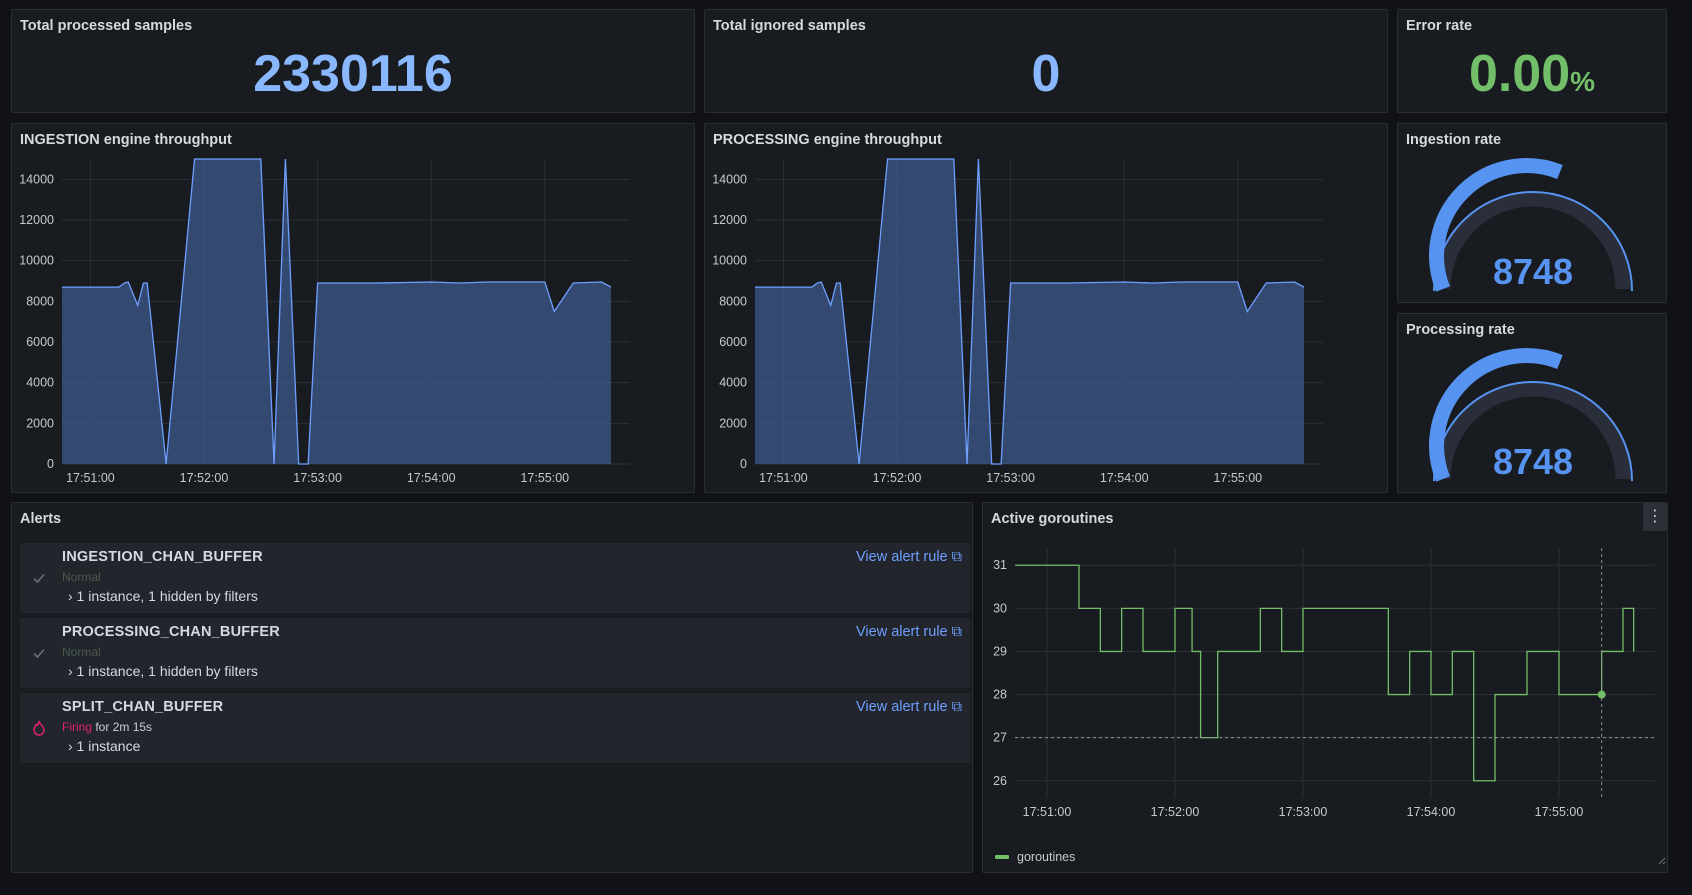  What do you see at coordinates (41, 519) in the screenshot?
I see `panel-title: Alerts` at bounding box center [41, 519].